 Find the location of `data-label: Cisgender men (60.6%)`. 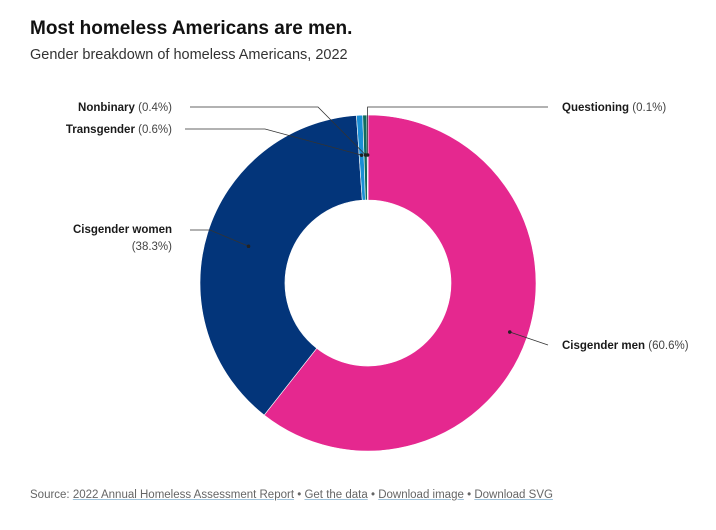

data-label: Cisgender men (60.6%) is located at coordinates (625, 346).